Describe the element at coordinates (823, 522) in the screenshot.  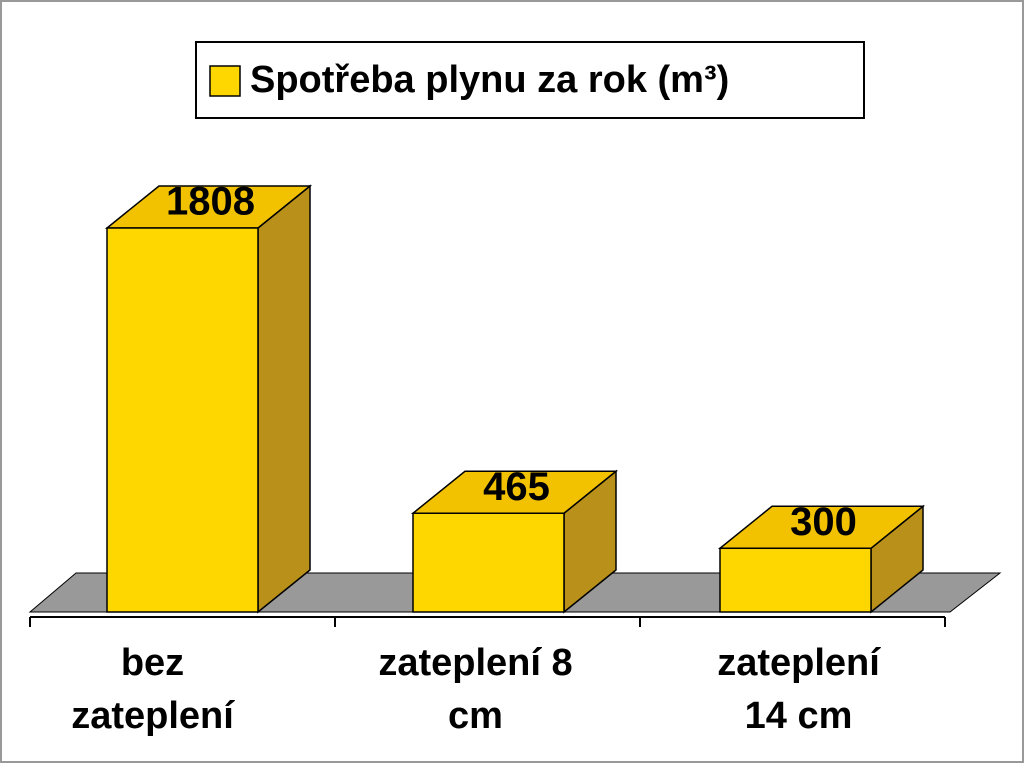
I see `value-label: 300` at that location.